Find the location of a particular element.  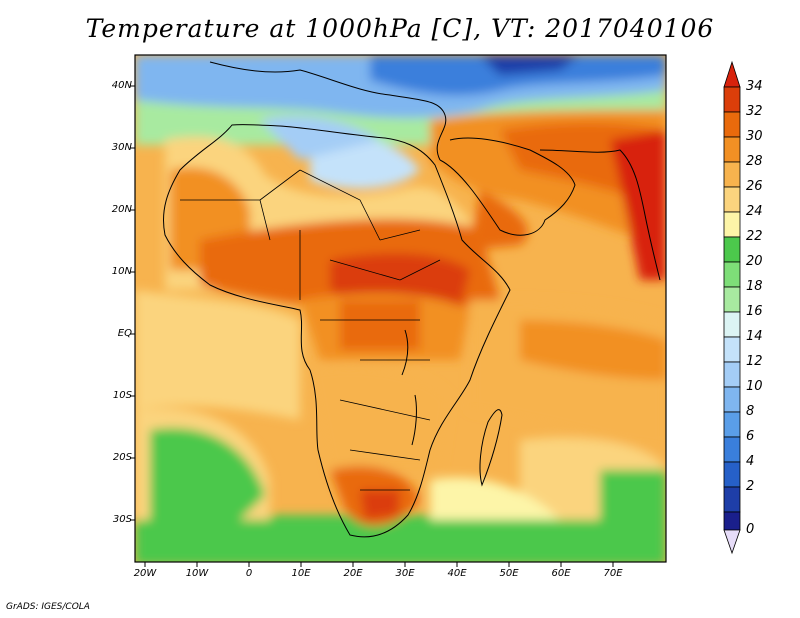

colorbar-label-32: 32 is located at coordinates (754, 111).